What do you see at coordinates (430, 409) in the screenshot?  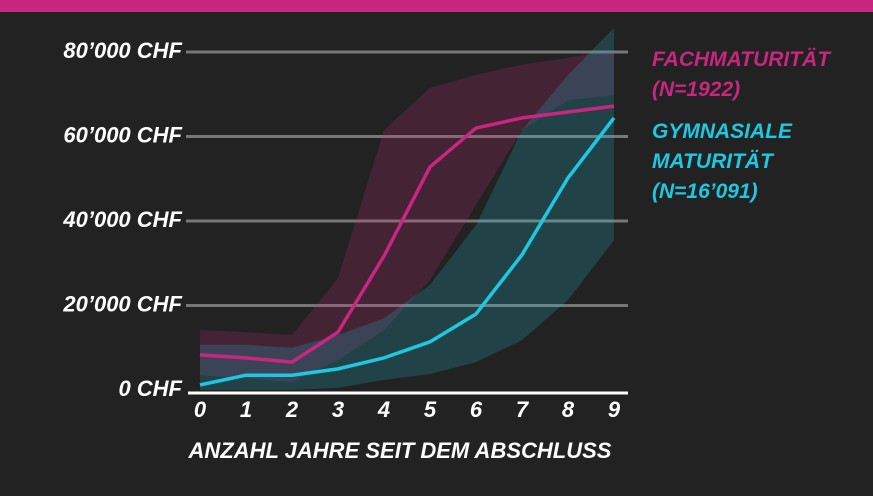 I see `x-tick-label: 5` at bounding box center [430, 409].